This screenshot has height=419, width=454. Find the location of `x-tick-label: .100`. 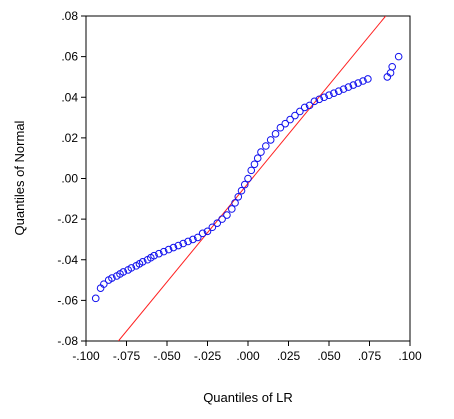

x-tick-label: .100 is located at coordinates (410, 356).